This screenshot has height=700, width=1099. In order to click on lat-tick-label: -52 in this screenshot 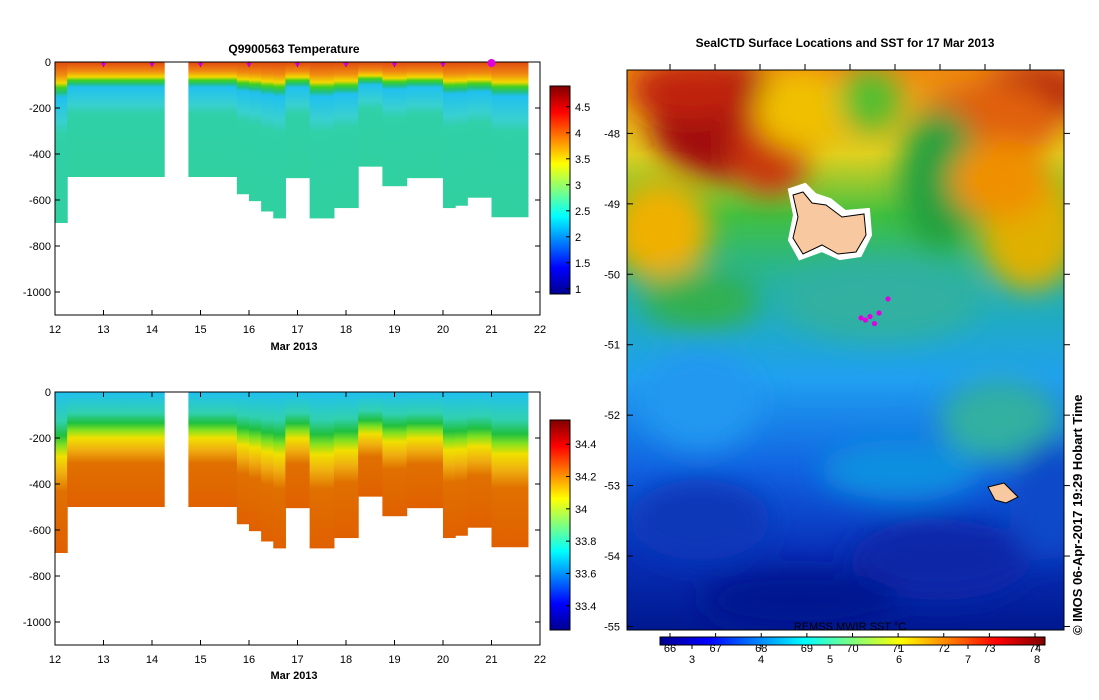, I will do `click(612, 416)`.